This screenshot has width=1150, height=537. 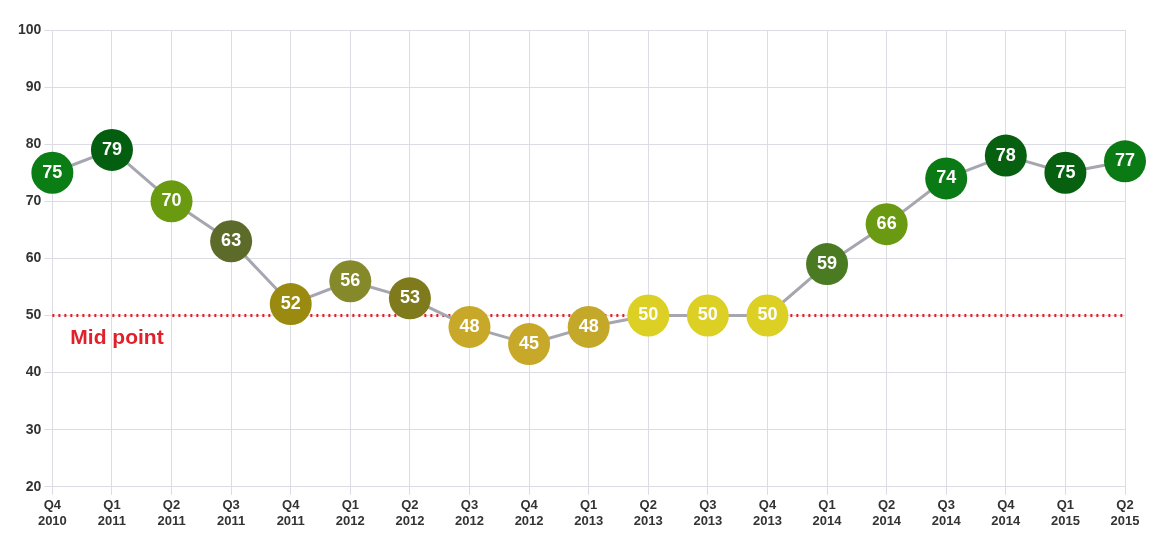 What do you see at coordinates (33, 485) in the screenshot?
I see `y-tick-label: 20` at bounding box center [33, 485].